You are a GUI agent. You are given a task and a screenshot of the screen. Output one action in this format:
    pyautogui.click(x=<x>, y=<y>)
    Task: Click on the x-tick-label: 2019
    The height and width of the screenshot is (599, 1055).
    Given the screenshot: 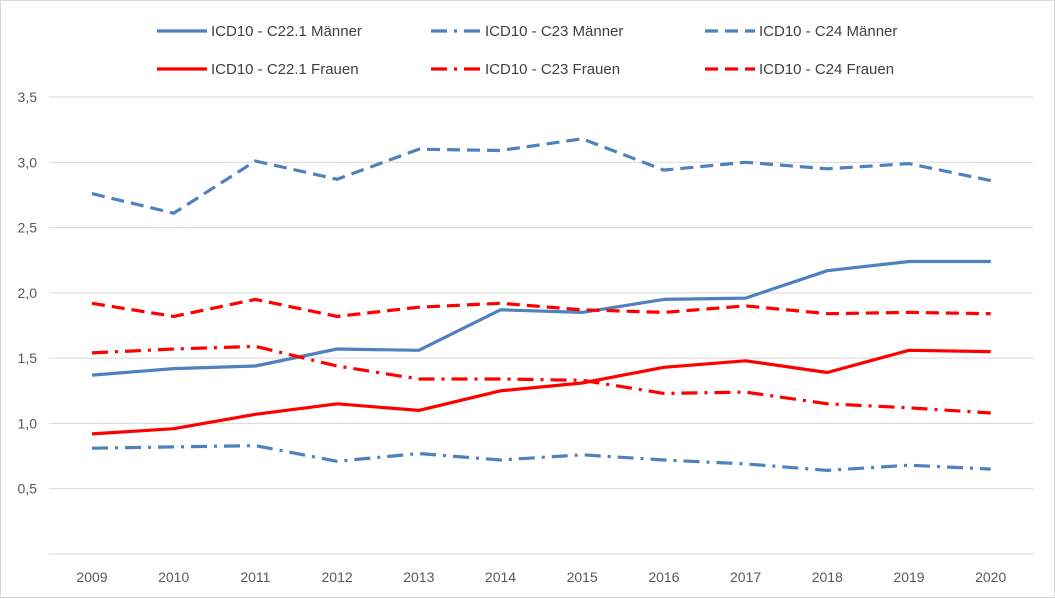 What is the action you would take?
    pyautogui.click(x=908, y=577)
    